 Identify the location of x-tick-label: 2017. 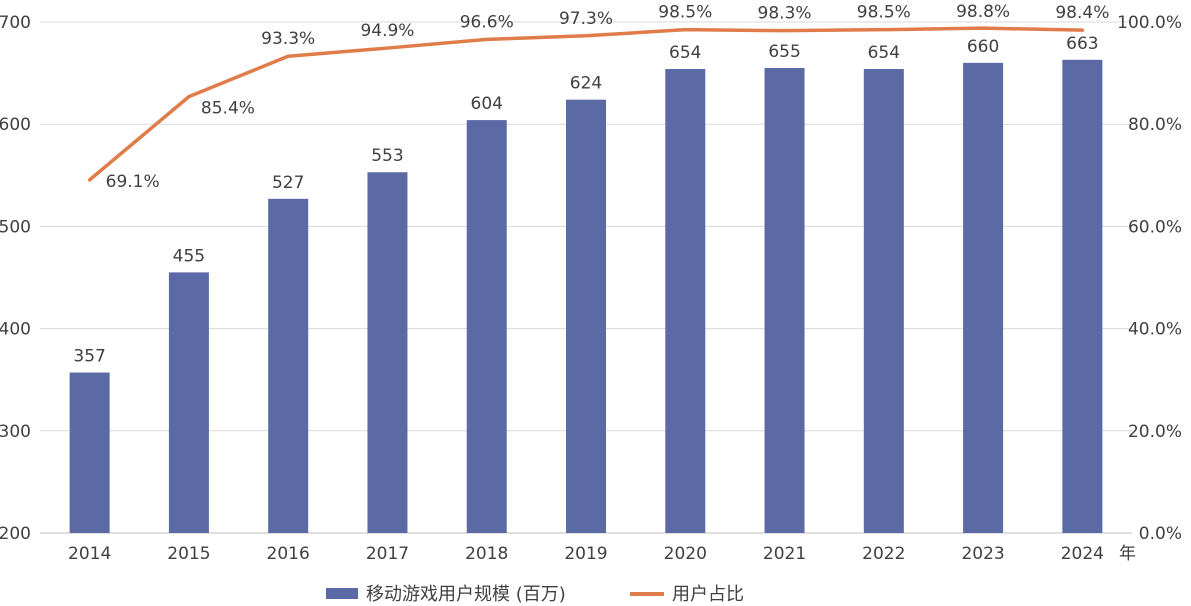
(387, 554).